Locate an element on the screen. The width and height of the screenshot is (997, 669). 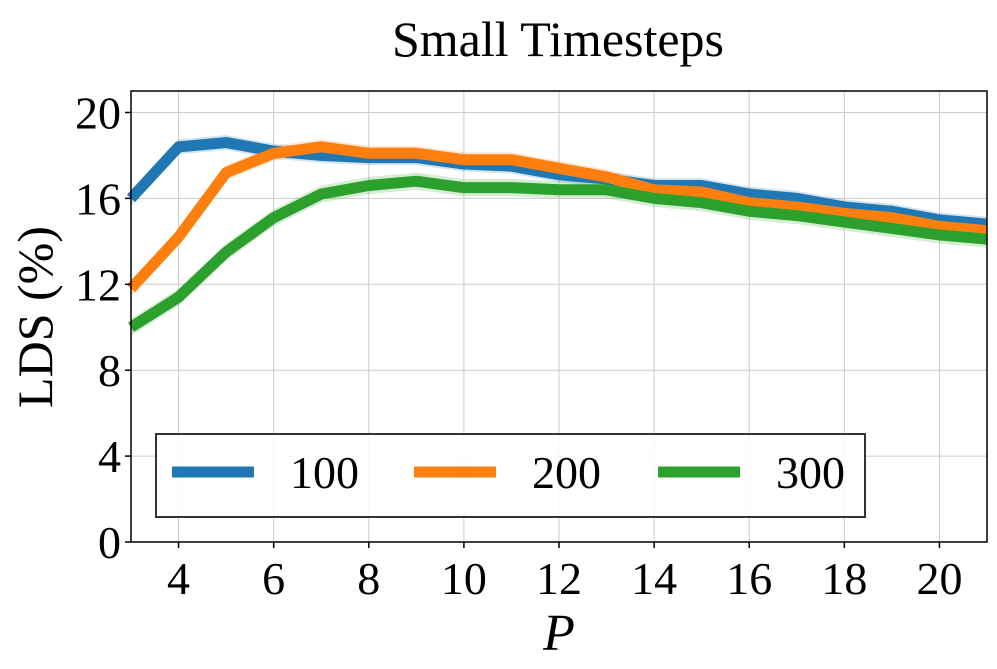
legend: 100 200 300 is located at coordinates (510, 475).